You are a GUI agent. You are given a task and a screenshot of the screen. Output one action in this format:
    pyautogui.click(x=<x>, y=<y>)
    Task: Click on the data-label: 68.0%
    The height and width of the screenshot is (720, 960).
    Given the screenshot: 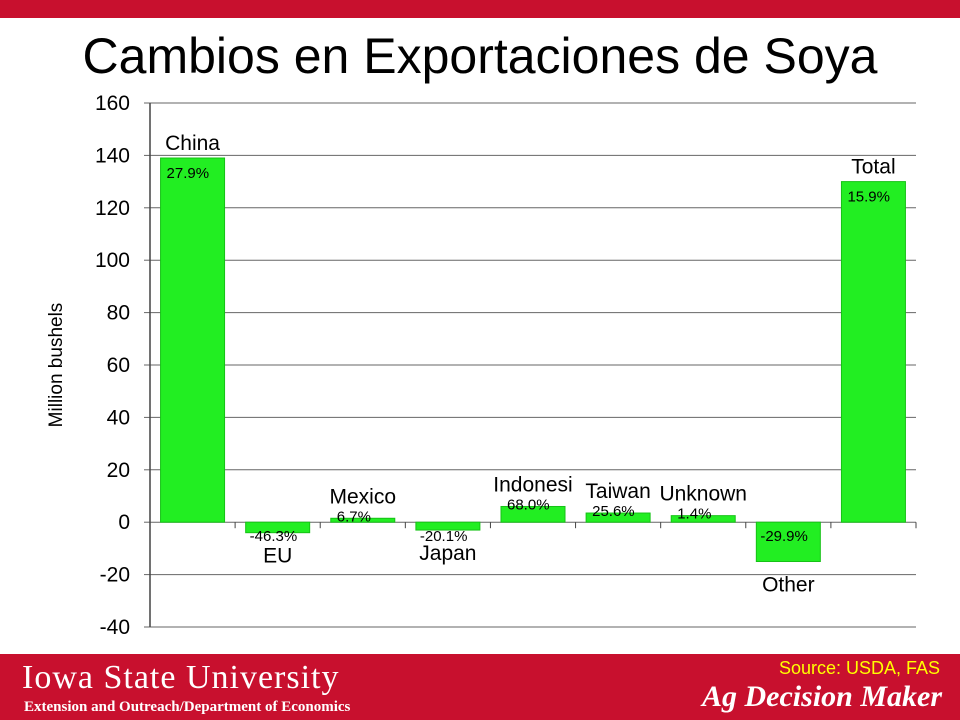 What is the action you would take?
    pyautogui.click(x=528, y=504)
    